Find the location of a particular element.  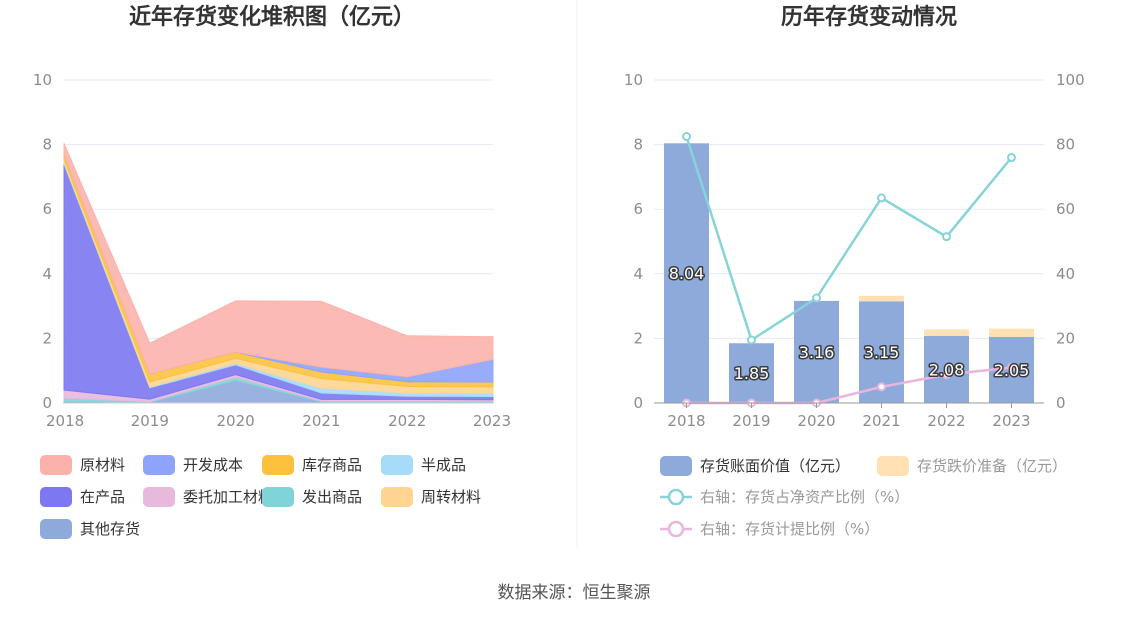

y2-tick-label: 20 is located at coordinates (1065, 338).